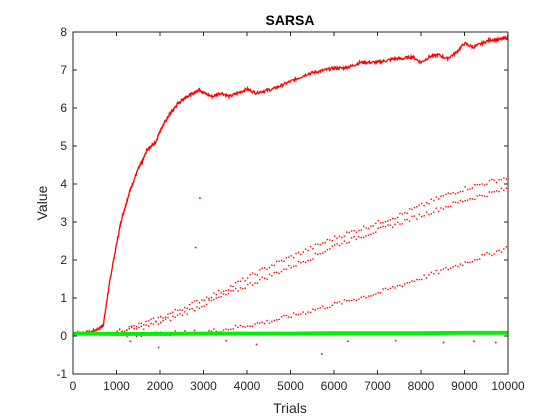 This screenshot has width=560, height=420. I want to click on series-band-upper, so click(290, 332).